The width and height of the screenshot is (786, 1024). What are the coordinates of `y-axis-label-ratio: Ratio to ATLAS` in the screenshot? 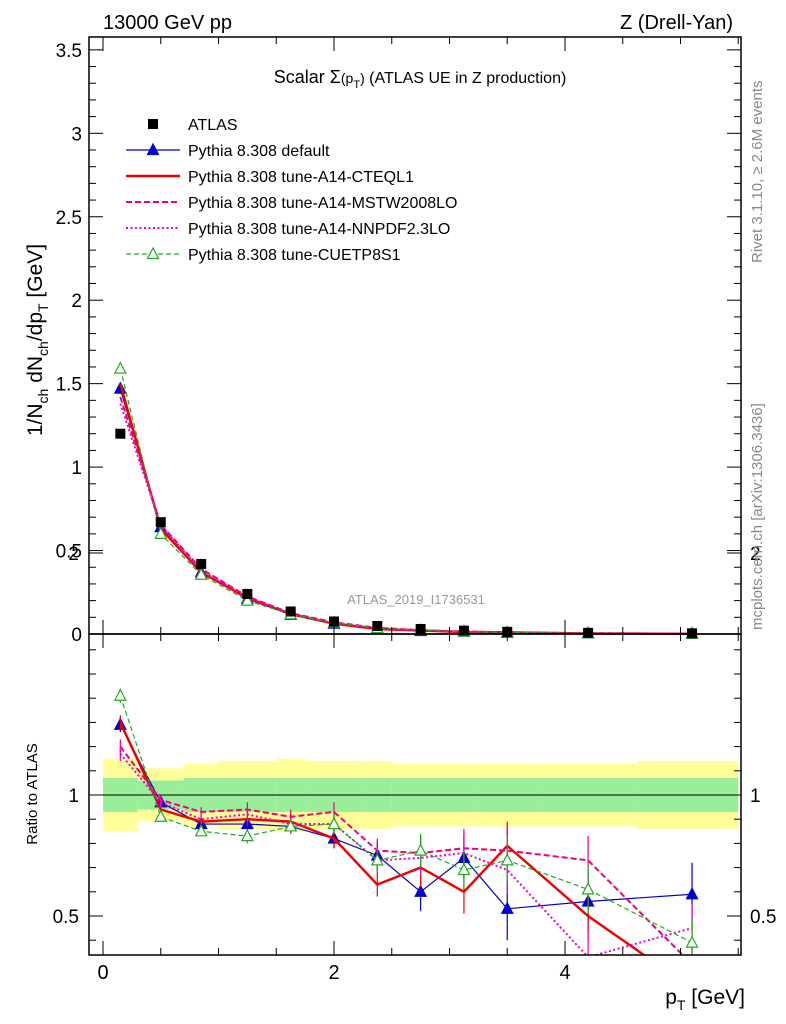 It's located at (32, 793).